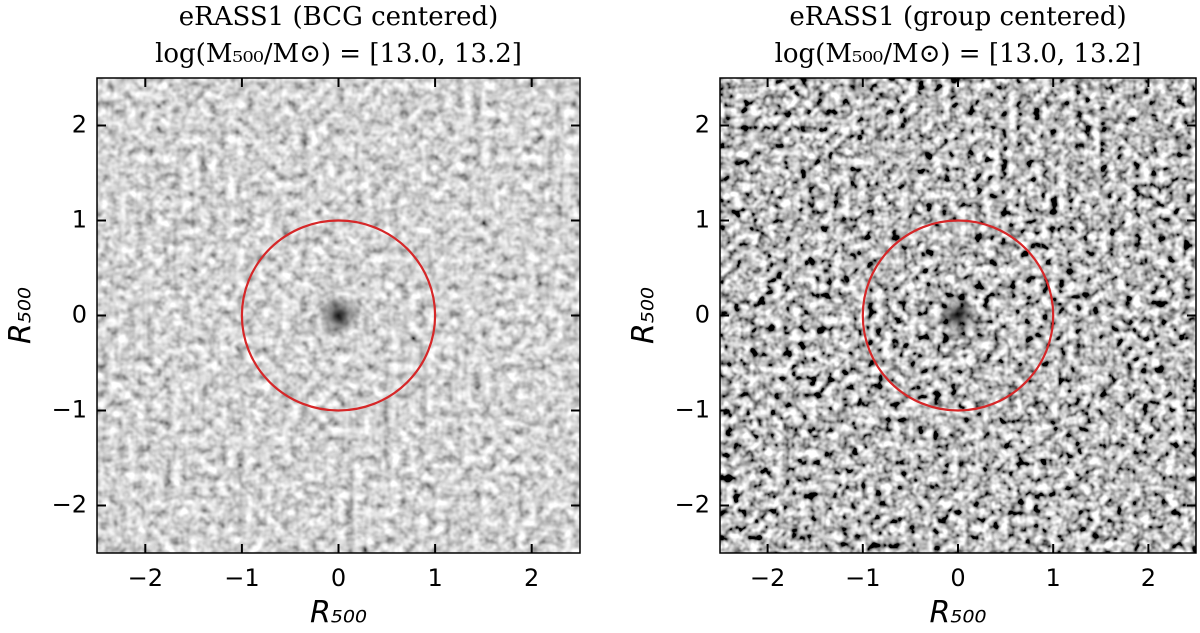 This screenshot has height=633, width=1200. Describe the element at coordinates (339, 17) in the screenshot. I see `chart-title: eRASS1 (BCG centered)` at that location.